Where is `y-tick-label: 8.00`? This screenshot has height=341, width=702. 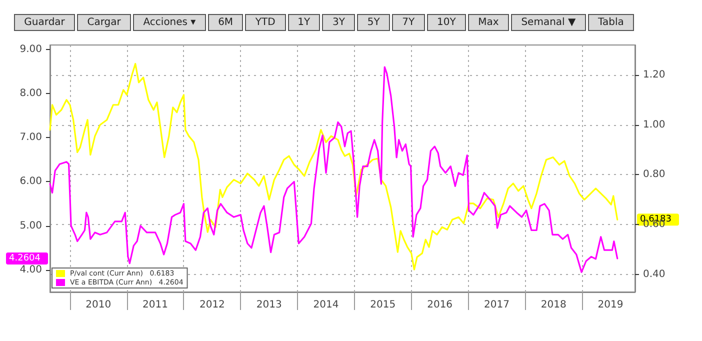 y-tick-label: 8.00 is located at coordinates (31, 94).